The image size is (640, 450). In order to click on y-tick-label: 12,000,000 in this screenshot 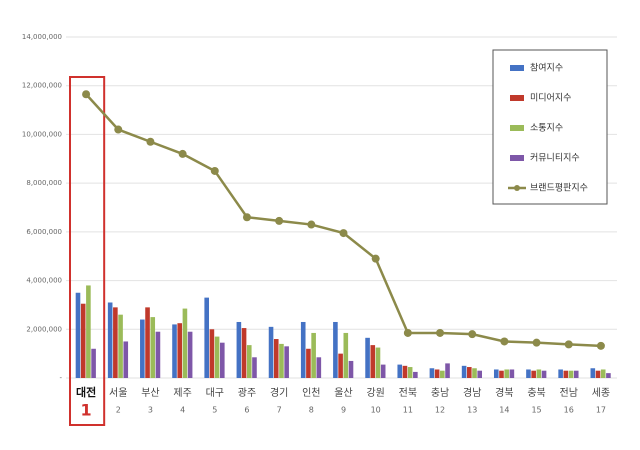, I will do `click(42, 86)`.